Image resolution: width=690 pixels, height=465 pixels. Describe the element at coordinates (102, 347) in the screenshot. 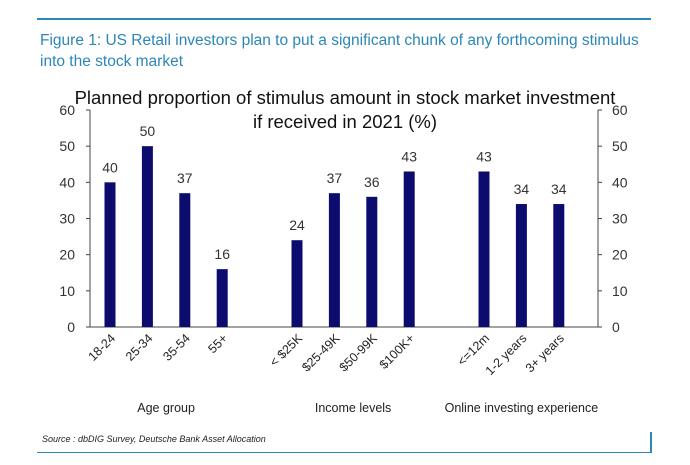

I see `x-category-label: 18-24` at that location.